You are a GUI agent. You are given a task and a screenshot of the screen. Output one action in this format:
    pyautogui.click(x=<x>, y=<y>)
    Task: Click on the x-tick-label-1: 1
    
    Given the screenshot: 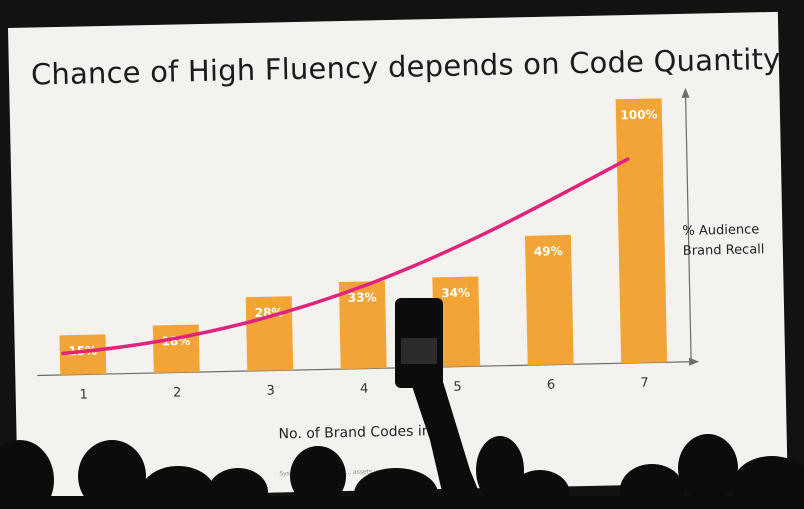 What is the action you would take?
    pyautogui.click(x=83, y=394)
    